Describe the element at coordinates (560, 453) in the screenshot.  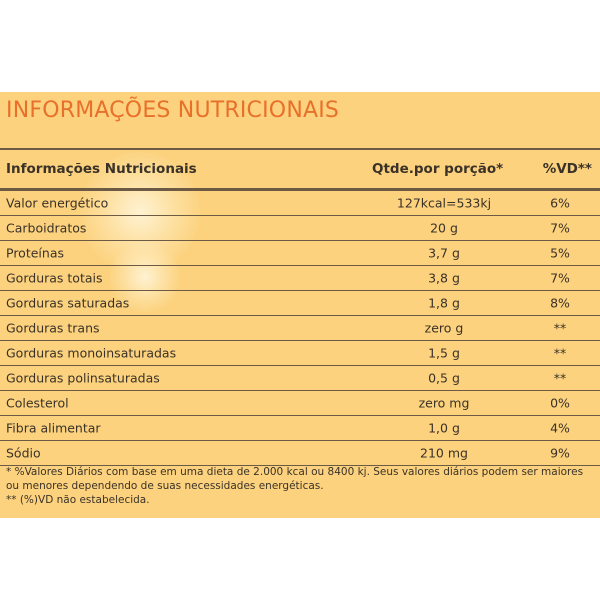
I see `nutrient-daily-value: 9%` at that location.